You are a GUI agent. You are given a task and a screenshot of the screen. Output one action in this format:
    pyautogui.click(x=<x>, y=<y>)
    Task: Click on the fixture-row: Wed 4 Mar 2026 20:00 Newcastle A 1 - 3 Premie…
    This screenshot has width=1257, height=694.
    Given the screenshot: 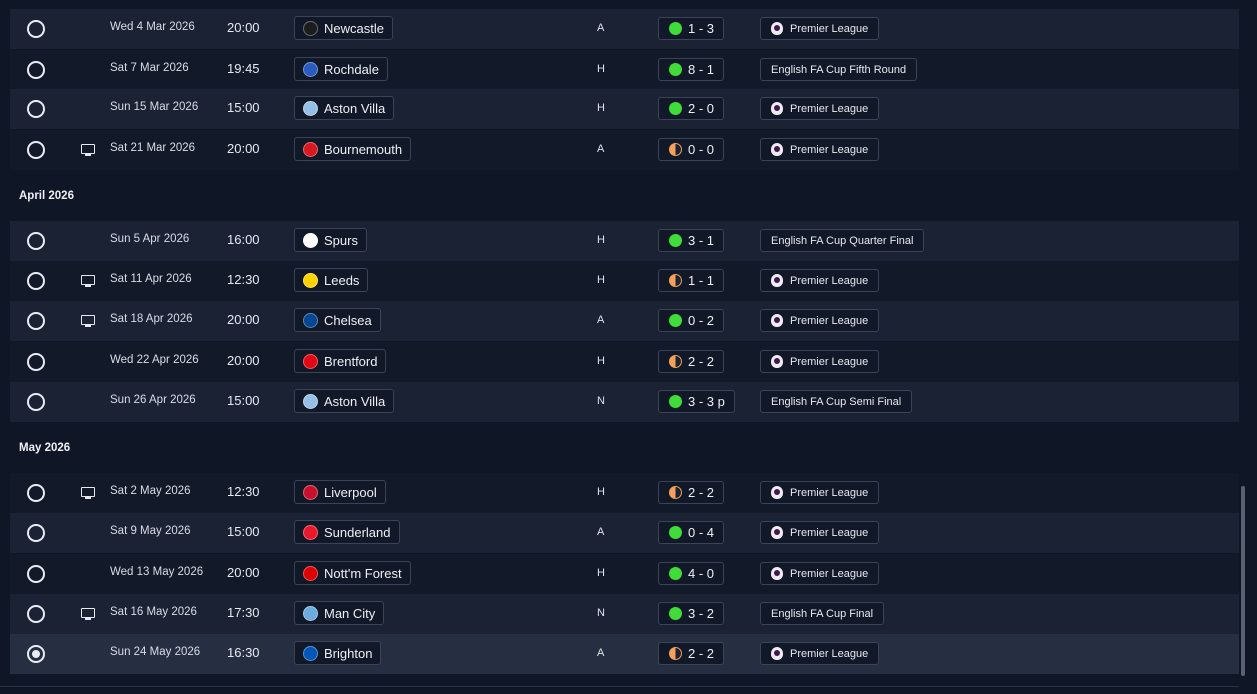 What is the action you would take?
    pyautogui.click(x=624, y=29)
    